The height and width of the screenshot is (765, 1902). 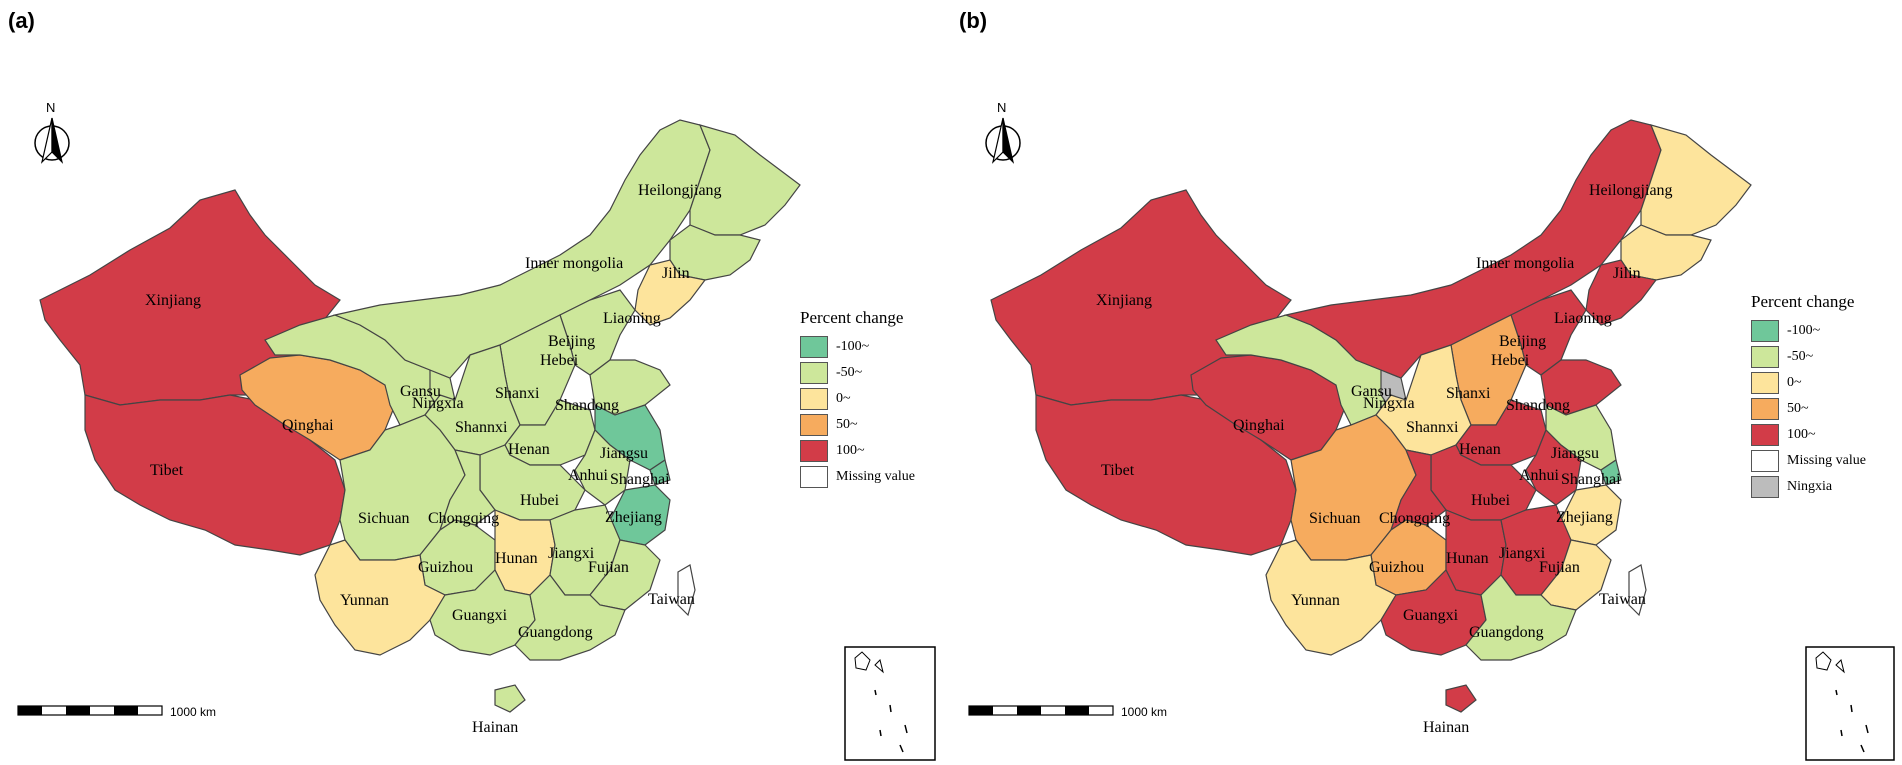 I want to click on label-guangdong: Guangdong, so click(x=555, y=632).